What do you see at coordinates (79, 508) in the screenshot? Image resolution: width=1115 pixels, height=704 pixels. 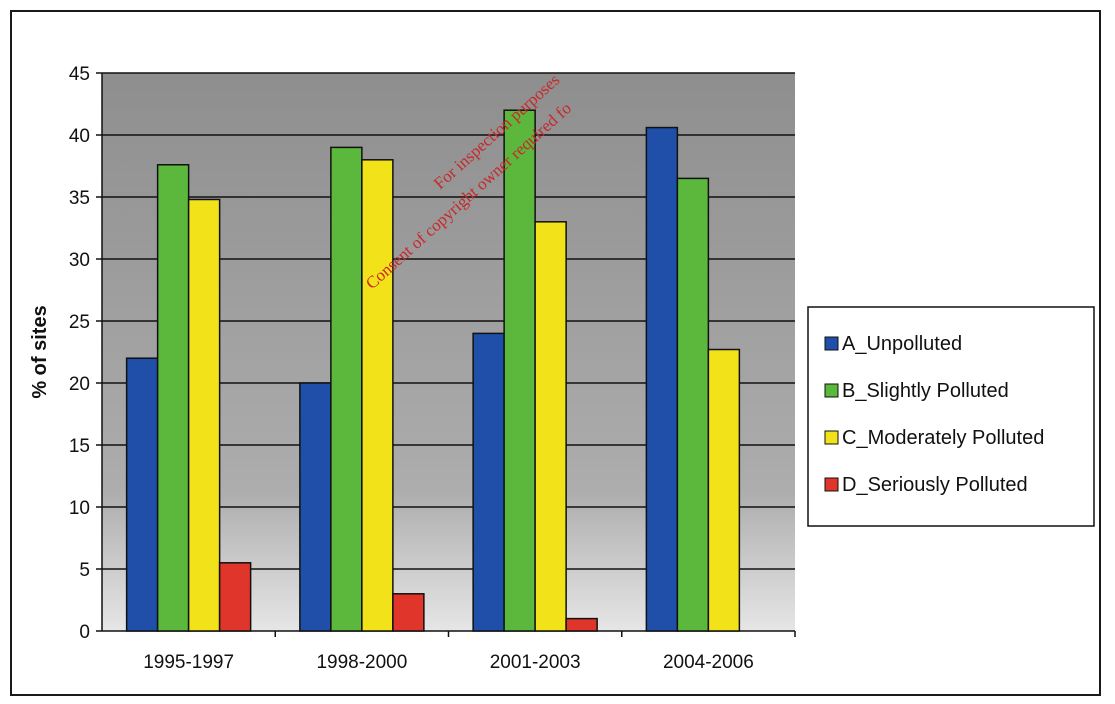 I see `y-tick-label: 10` at bounding box center [79, 508].